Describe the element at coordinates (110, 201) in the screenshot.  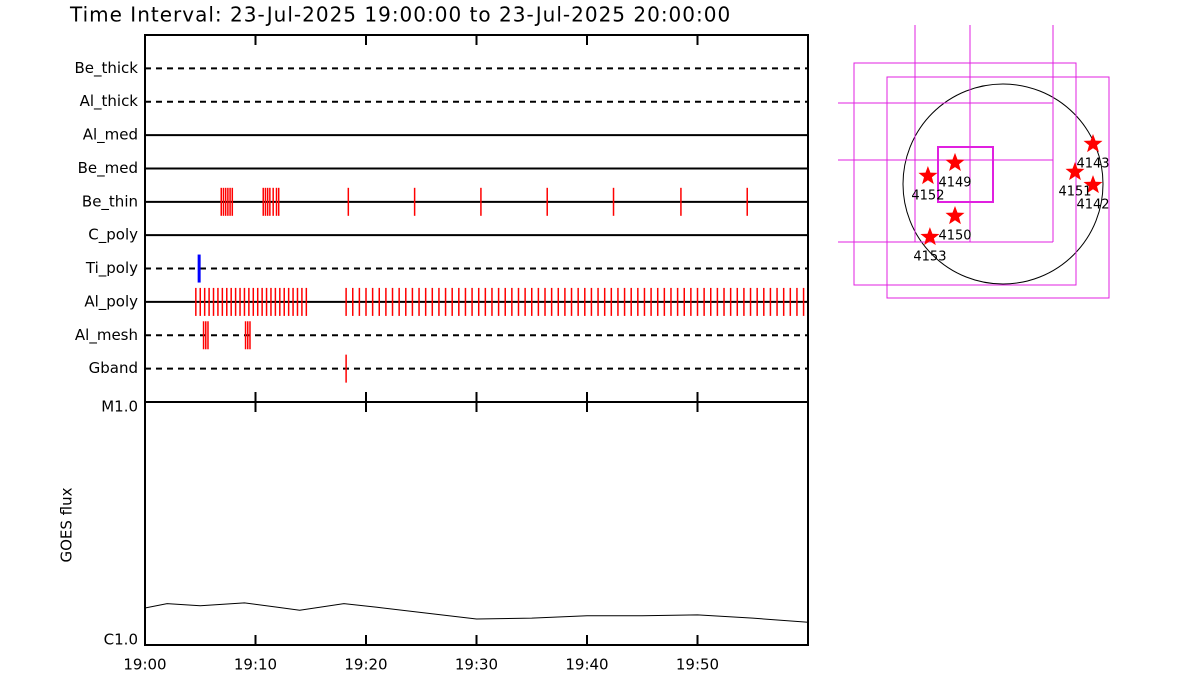
I see `filter-label: Be_thin` at that location.